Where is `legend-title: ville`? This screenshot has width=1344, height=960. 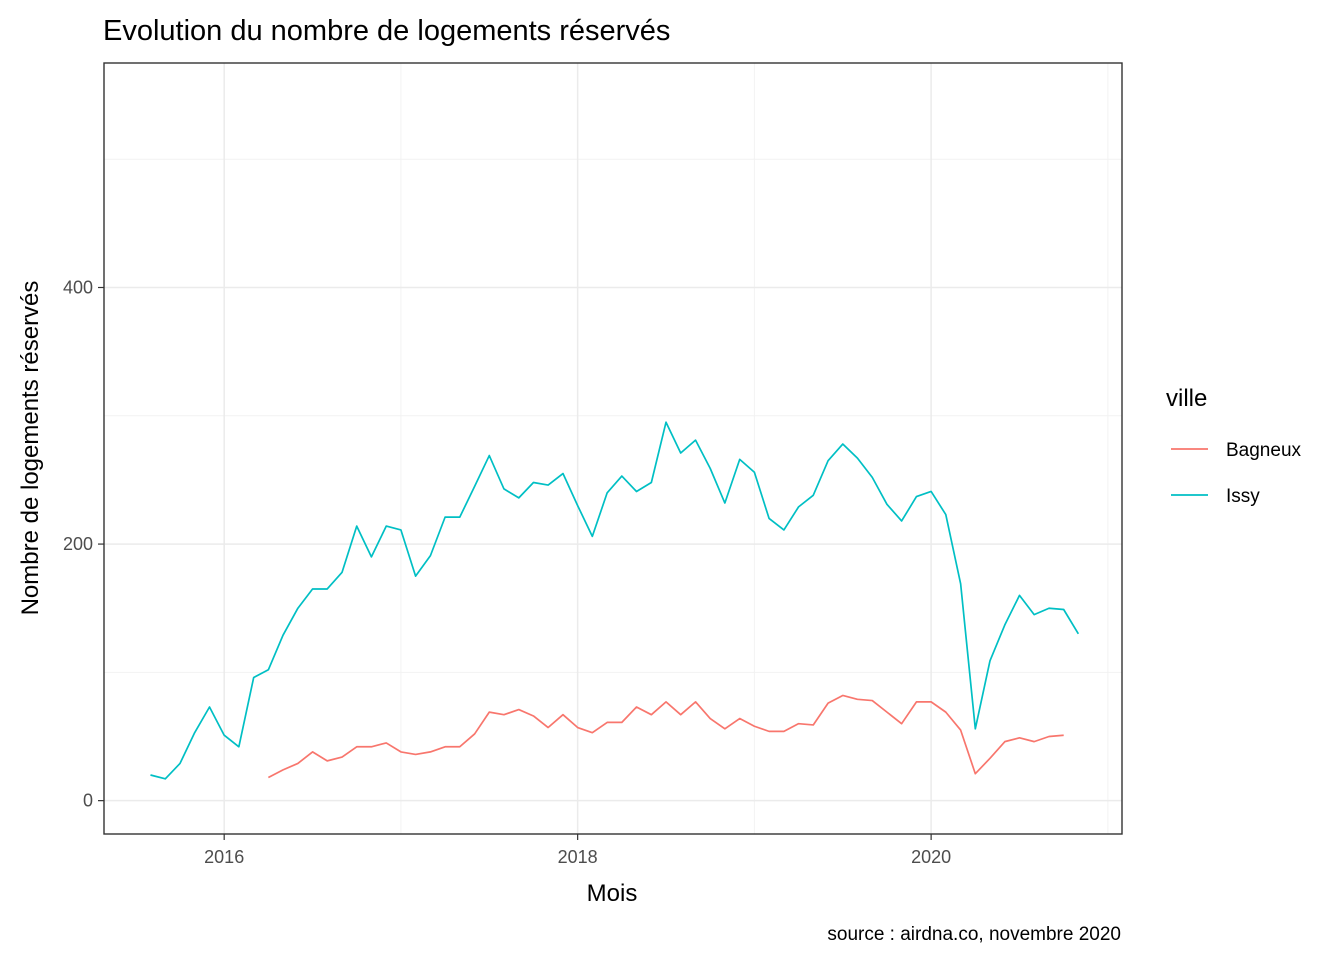
legend-title: ville is located at coordinates (1186, 398).